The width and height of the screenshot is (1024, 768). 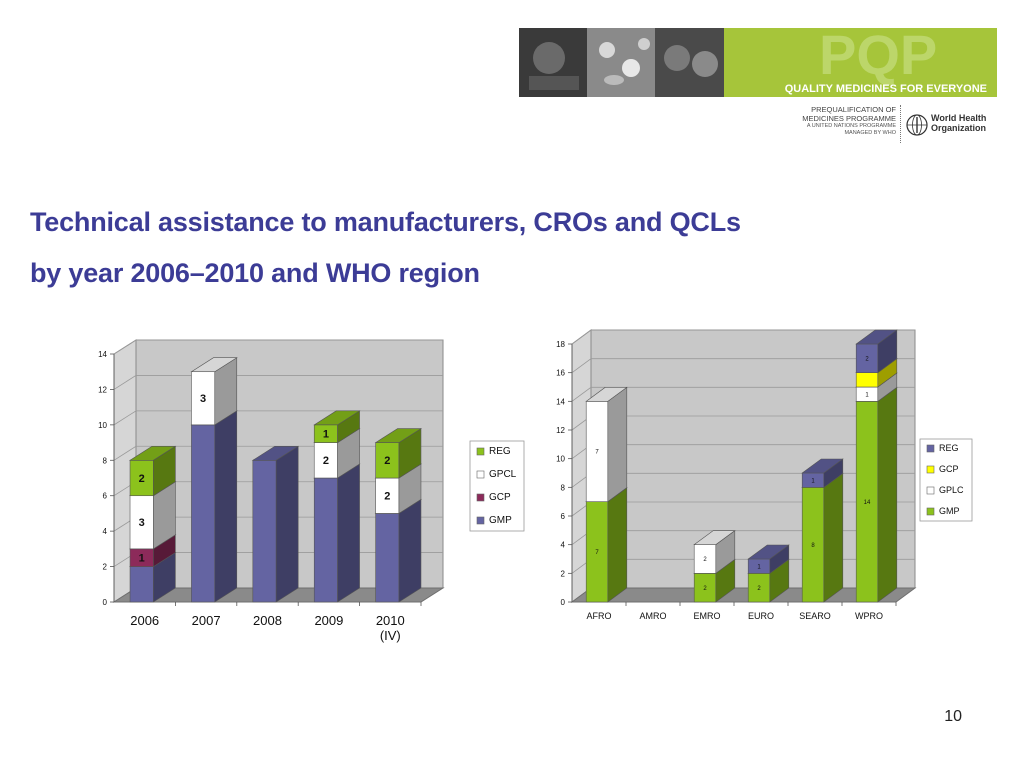 I want to click on programme-line2: MEDICINES PROGRAMME, so click(x=849, y=118).